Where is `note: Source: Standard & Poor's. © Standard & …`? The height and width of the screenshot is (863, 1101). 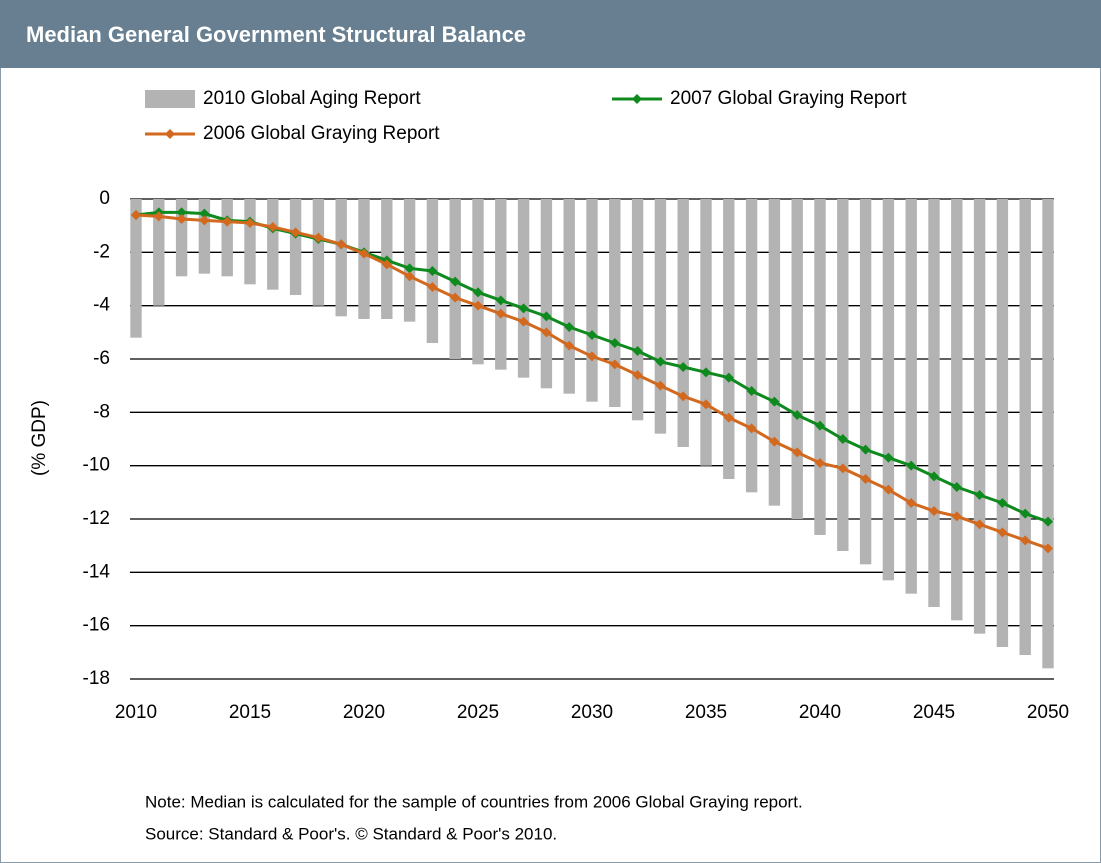 note: Source: Standard & Poor's. © Standard & … is located at coordinates (351, 833).